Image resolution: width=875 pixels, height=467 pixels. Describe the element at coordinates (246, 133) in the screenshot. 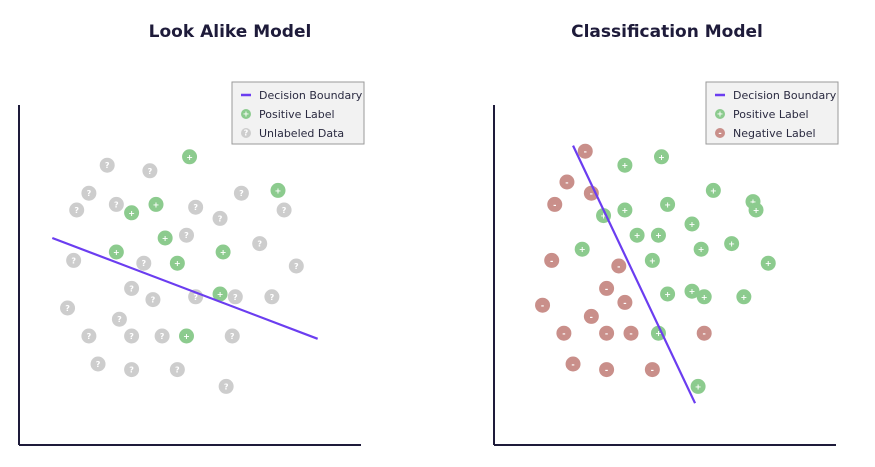

I see `legend-swatch-symbol: ?` at that location.